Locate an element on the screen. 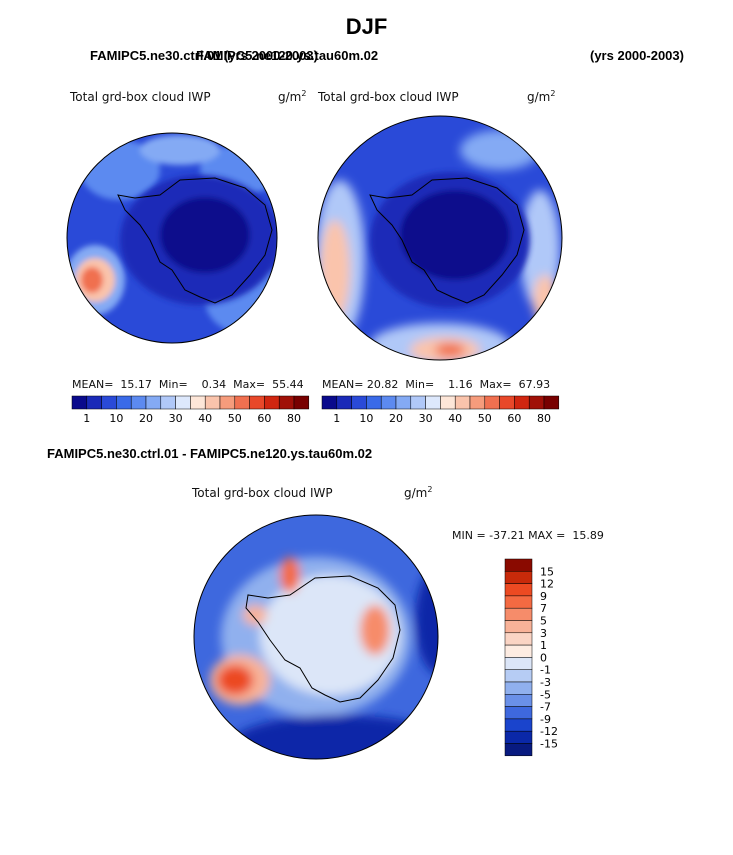 This screenshot has width=733, height=855. right-colorbar: 1 10 20 30 40 50 60 80 is located at coordinates (440, 410).